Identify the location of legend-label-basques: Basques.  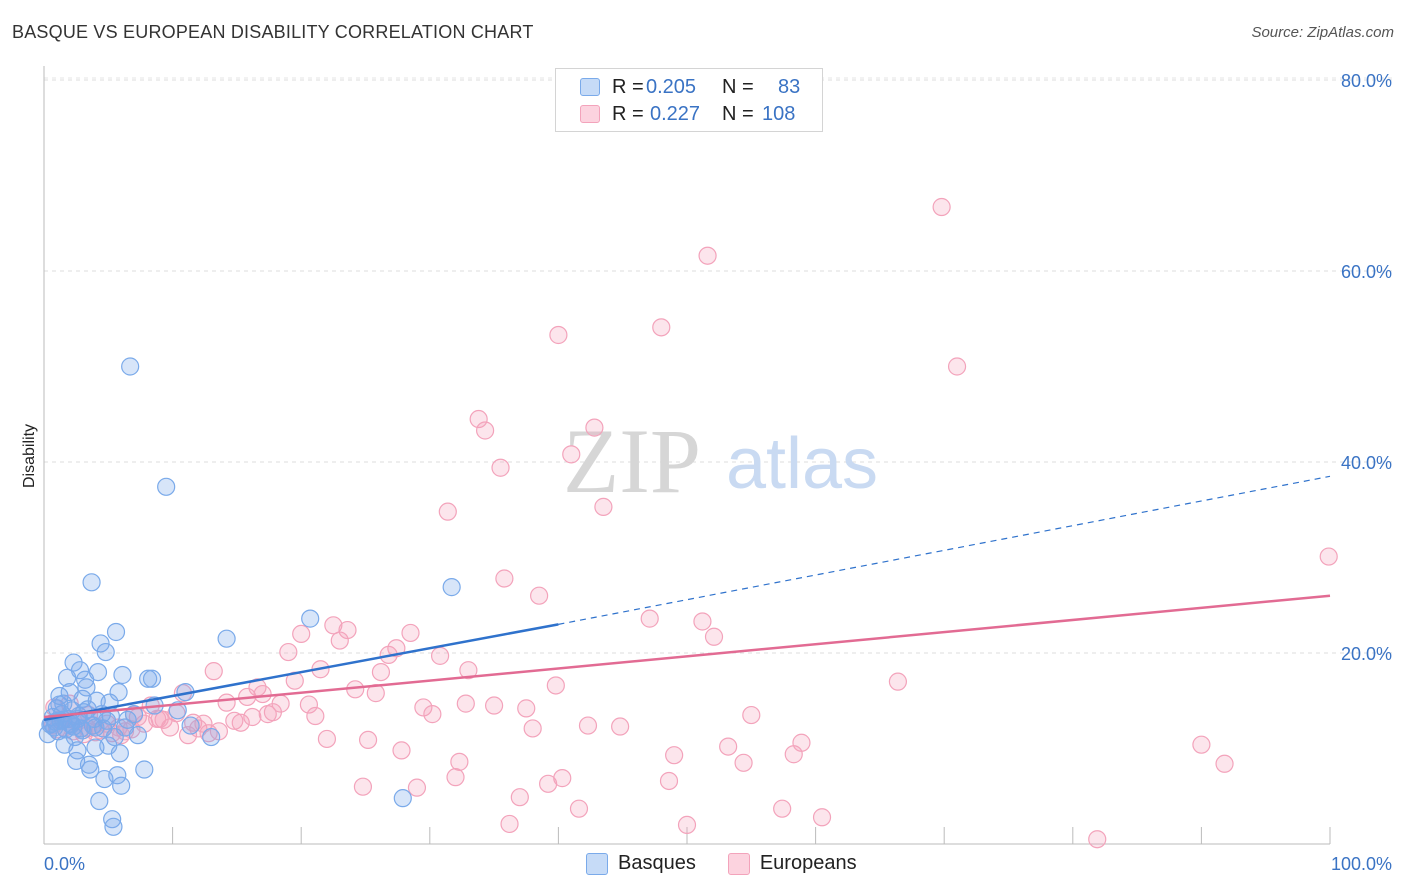
(657, 863).